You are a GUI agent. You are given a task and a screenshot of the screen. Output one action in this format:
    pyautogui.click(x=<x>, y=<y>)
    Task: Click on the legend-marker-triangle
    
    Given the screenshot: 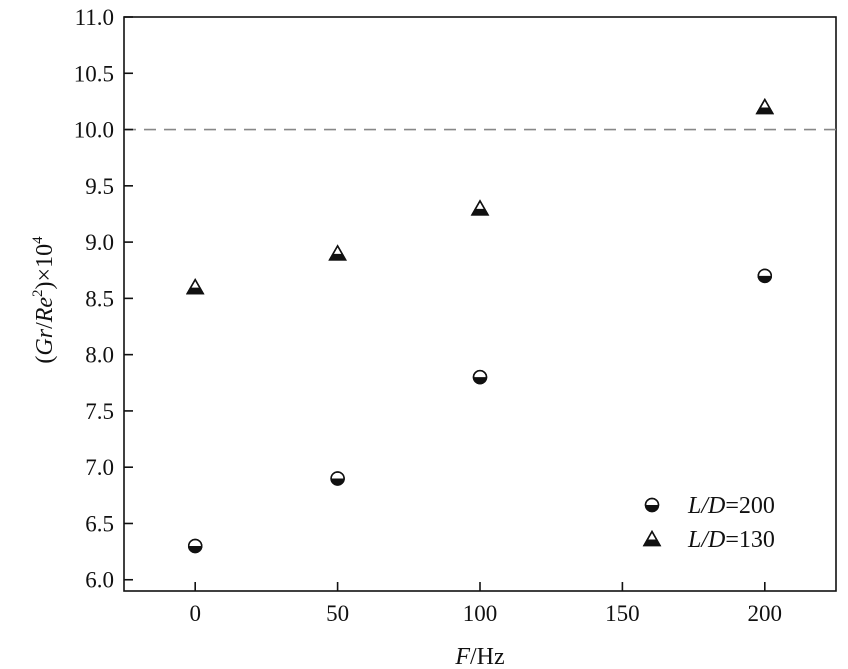 What is the action you would take?
    pyautogui.click(x=652, y=538)
    